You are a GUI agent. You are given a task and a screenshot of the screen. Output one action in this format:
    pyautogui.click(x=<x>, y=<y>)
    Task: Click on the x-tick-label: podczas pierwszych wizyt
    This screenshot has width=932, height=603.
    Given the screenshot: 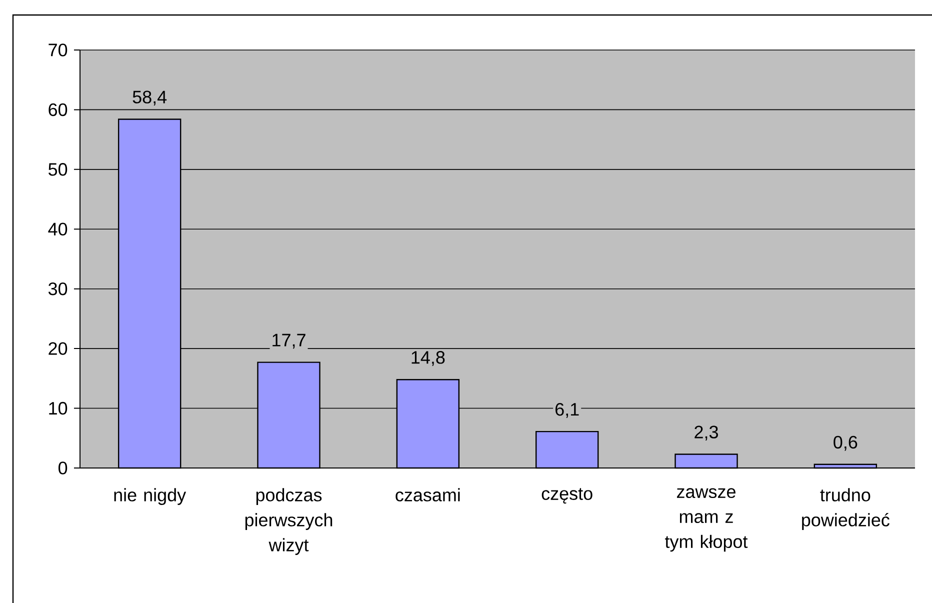 What is the action you would take?
    pyautogui.click(x=288, y=521)
    